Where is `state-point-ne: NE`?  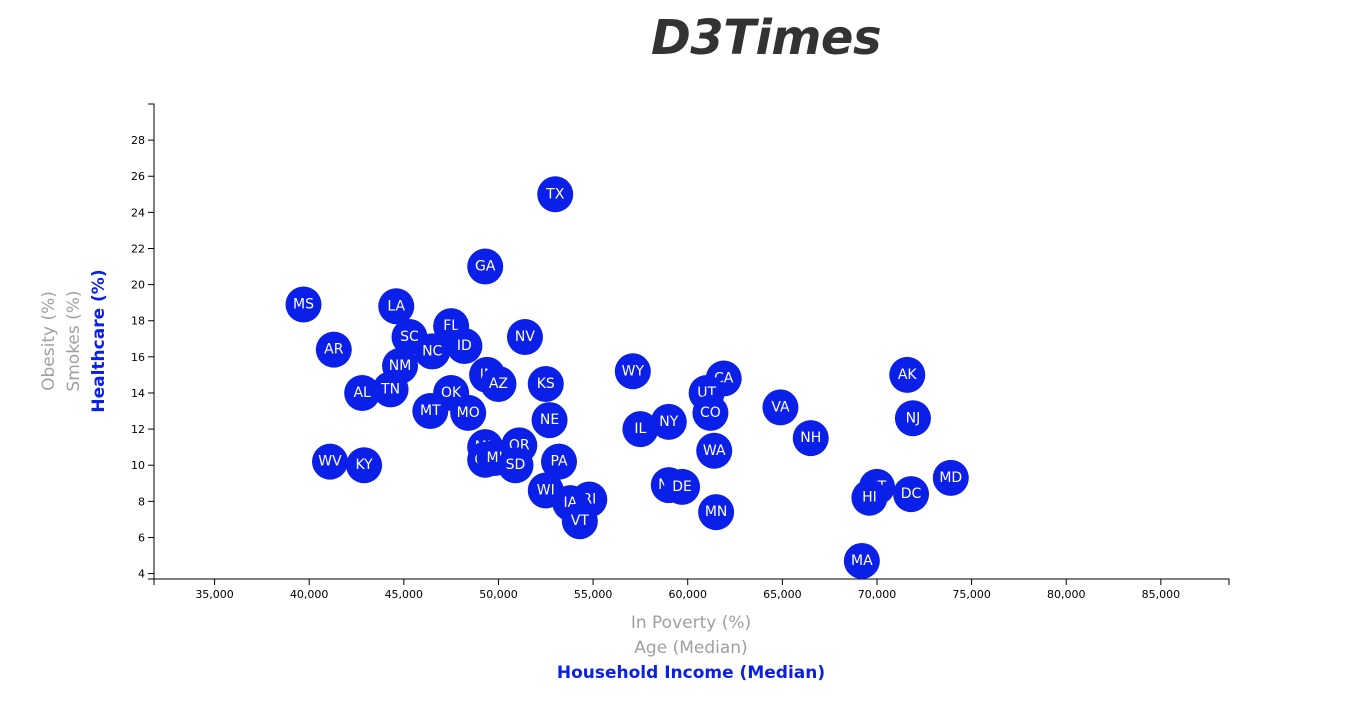 state-point-ne: NE is located at coordinates (549, 420).